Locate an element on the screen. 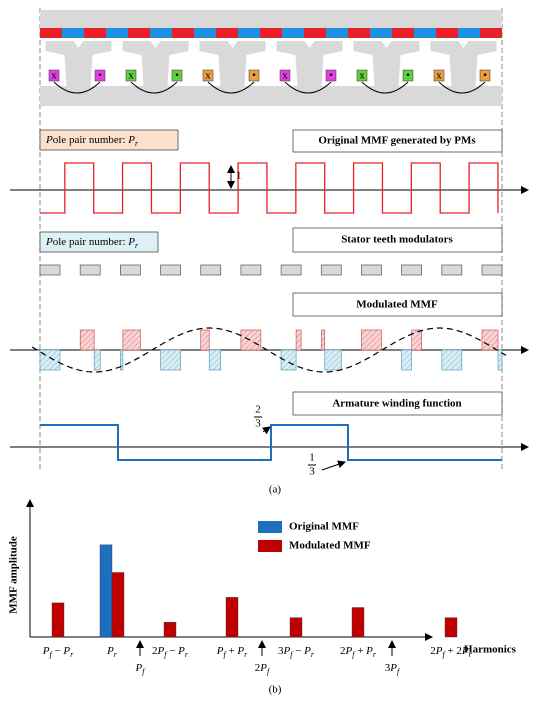  stator-yoke is located at coordinates (271, 96).